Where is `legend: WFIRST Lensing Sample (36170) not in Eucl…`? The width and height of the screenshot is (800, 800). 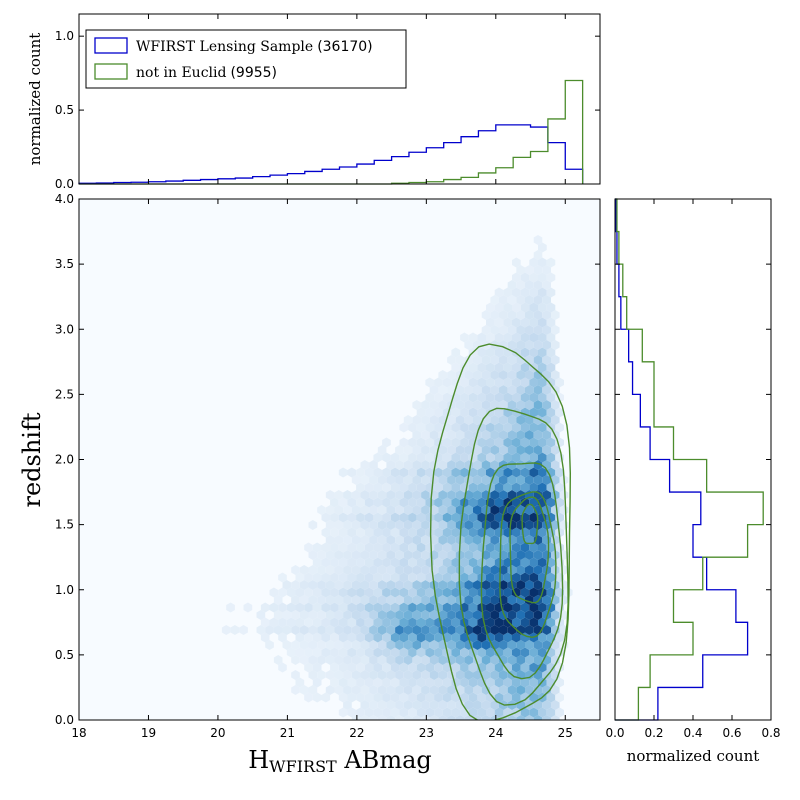
legend: WFIRST Lensing Sample (36170) not in Eucl… is located at coordinates (246, 59).